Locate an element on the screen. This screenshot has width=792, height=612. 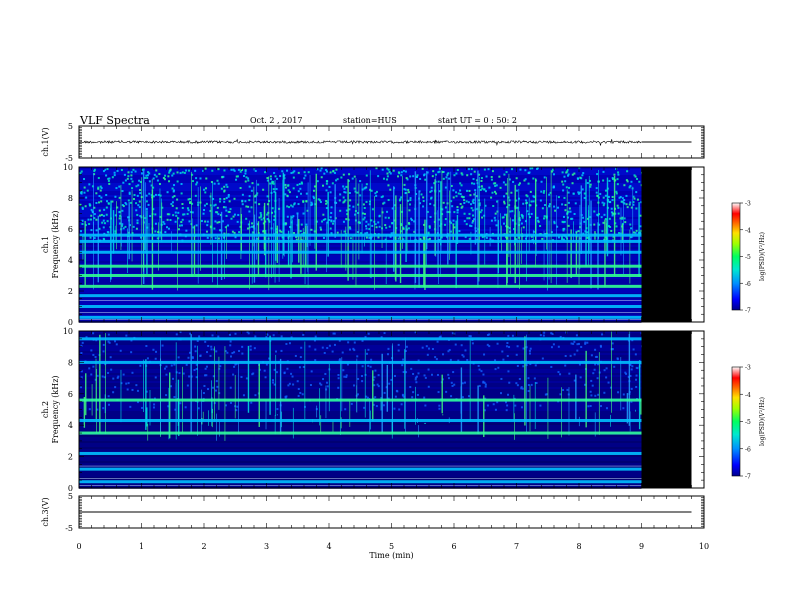
x-tick-label: 7 is located at coordinates (516, 546).